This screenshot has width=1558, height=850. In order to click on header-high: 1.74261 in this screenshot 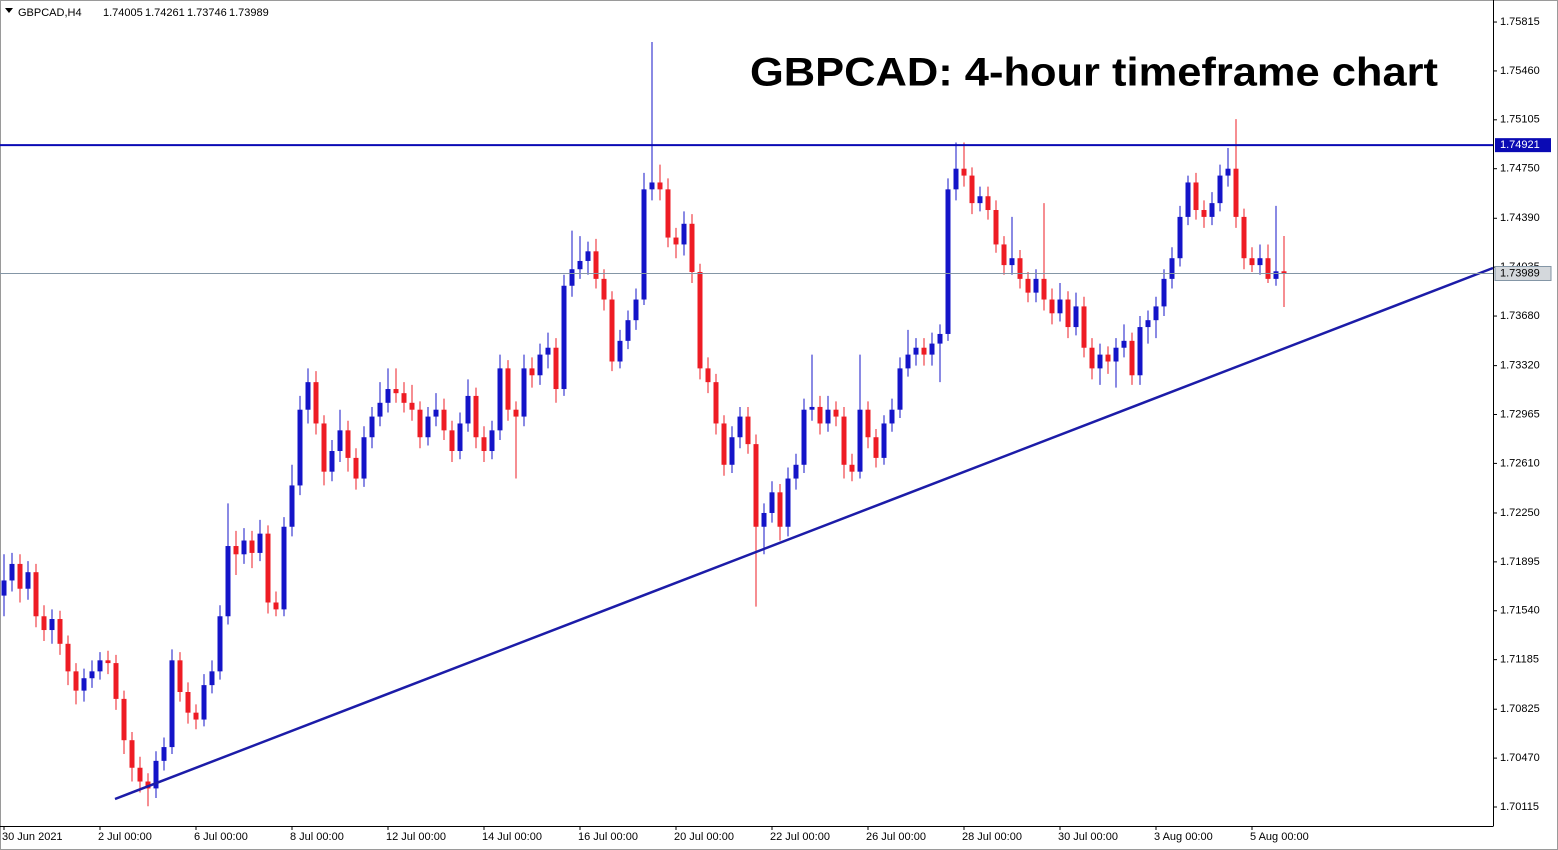, I will do `click(165, 13)`.